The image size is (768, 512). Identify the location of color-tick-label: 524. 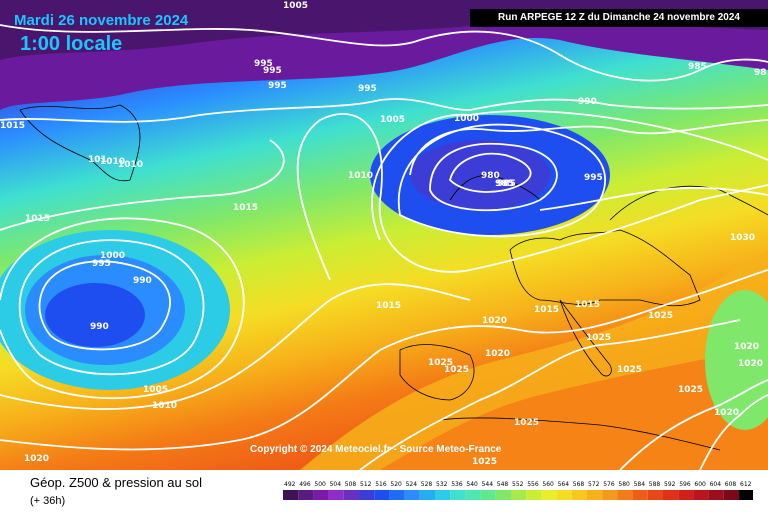
(412, 484).